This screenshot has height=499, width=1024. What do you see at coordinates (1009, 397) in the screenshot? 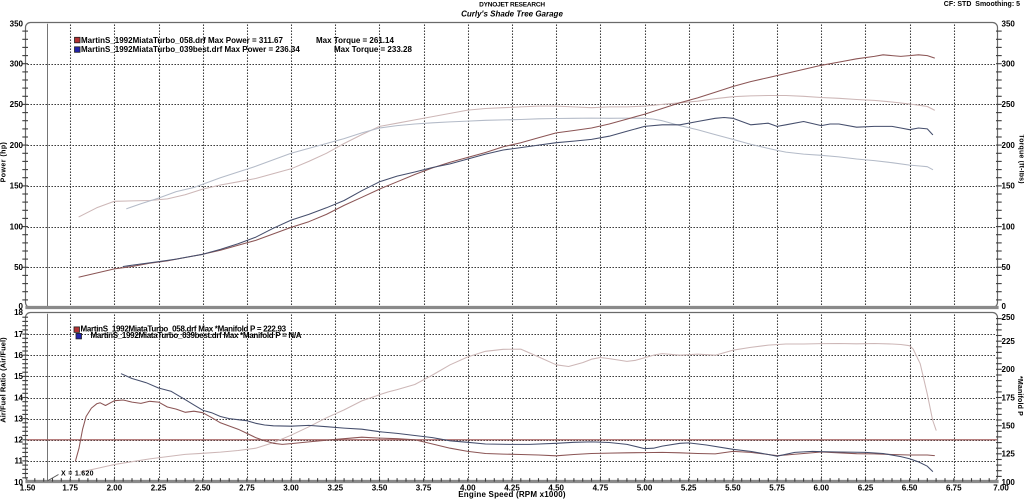
I see `svg-text: 175` at bounding box center [1009, 397].